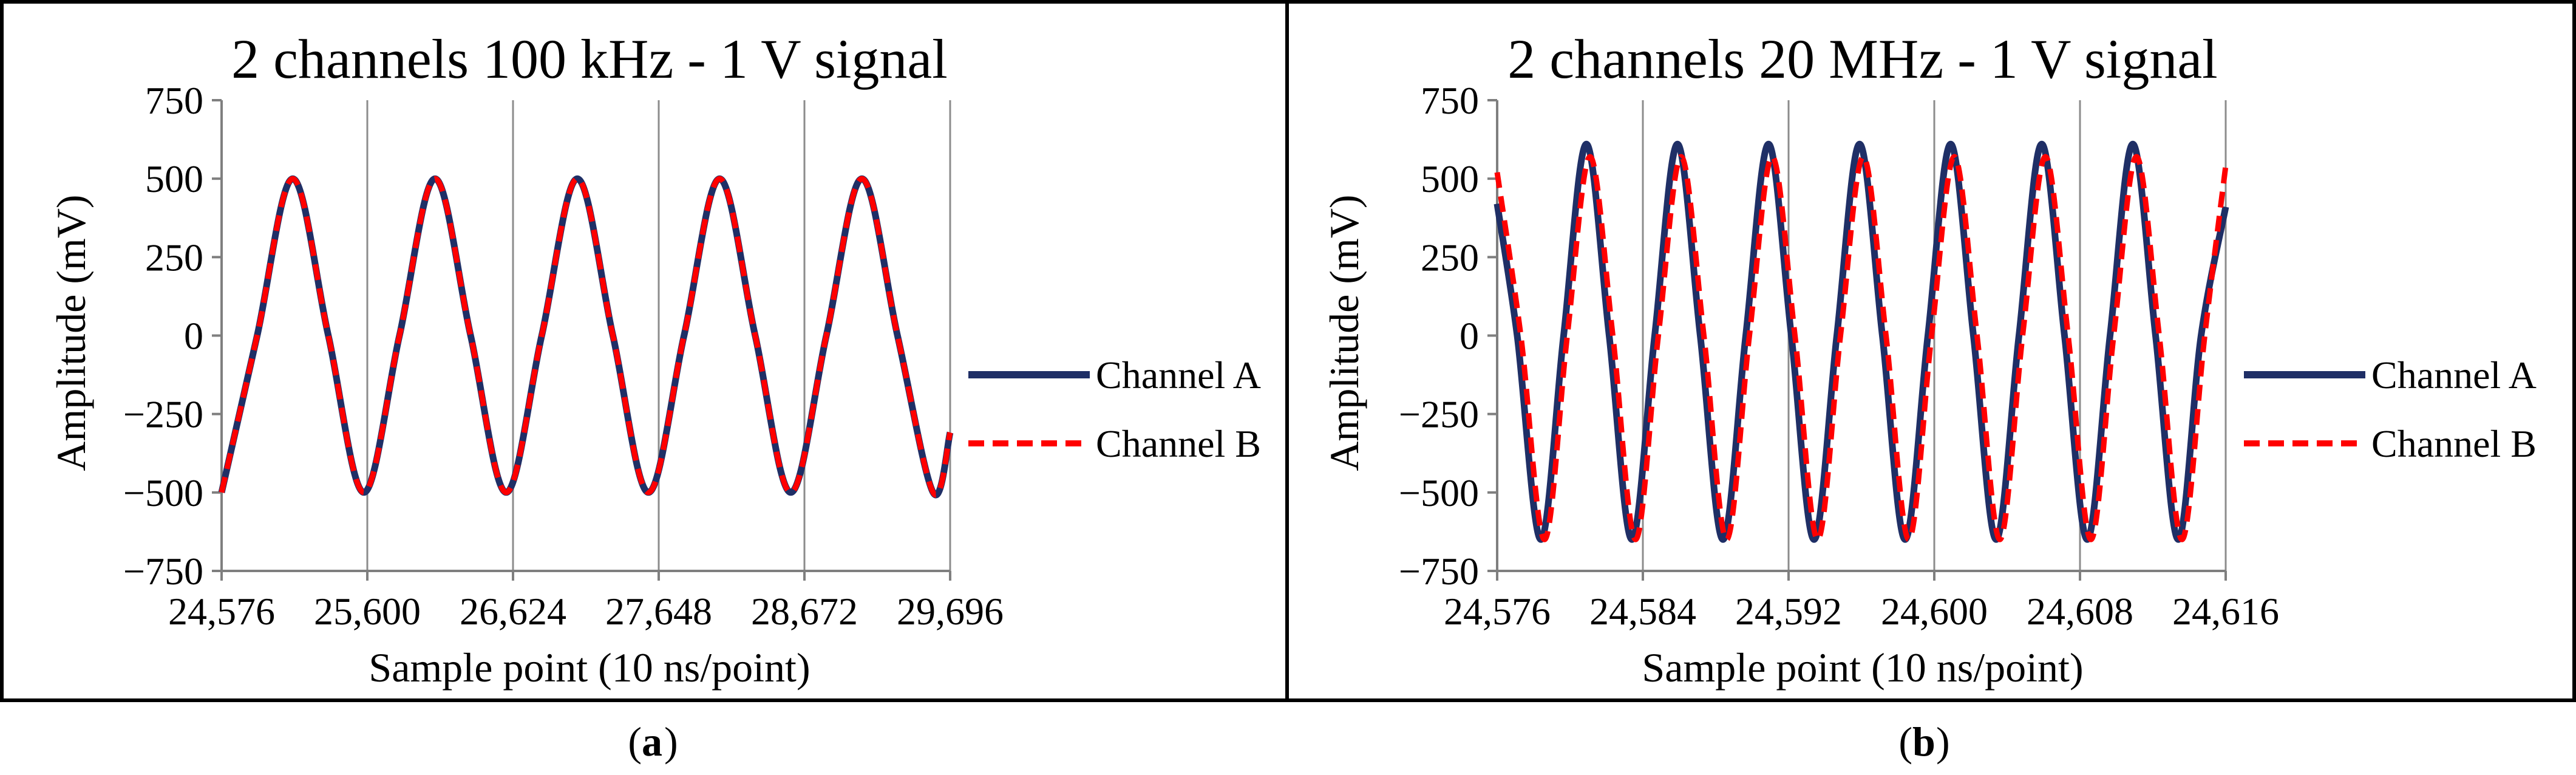  I want to click on x-tick-label: 24,600, so click(1934, 611).